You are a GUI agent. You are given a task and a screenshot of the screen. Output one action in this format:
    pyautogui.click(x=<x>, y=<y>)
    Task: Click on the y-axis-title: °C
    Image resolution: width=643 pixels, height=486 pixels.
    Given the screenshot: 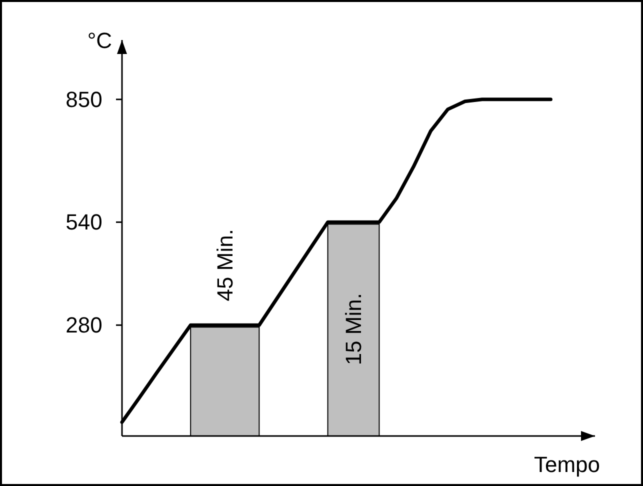 What is the action you would take?
    pyautogui.click(x=99, y=40)
    